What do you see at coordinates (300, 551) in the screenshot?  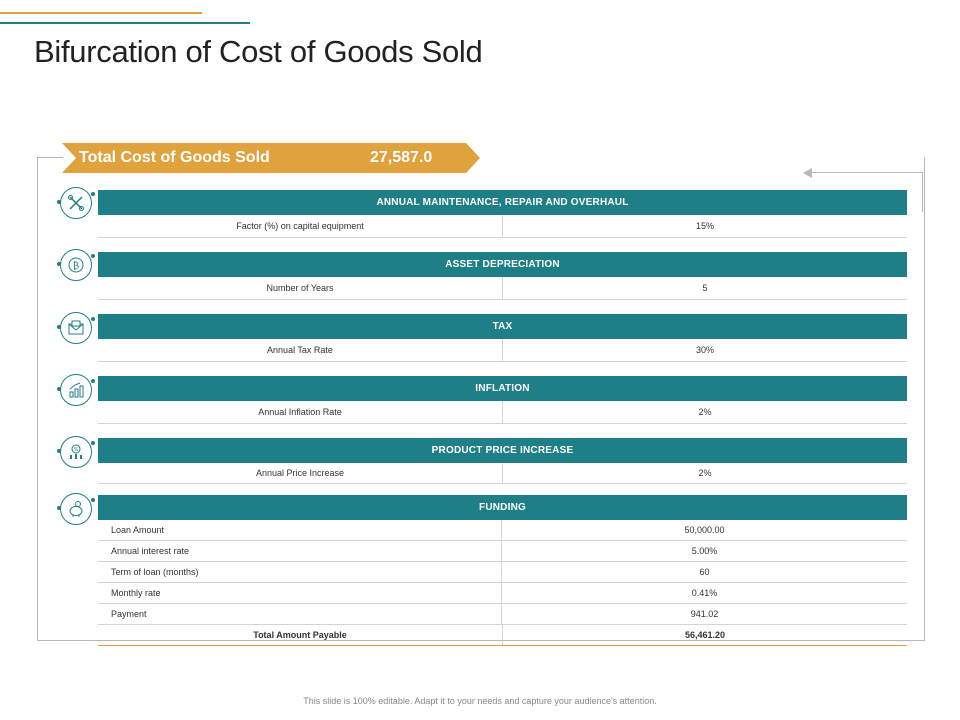 I see `row-label: Annual interest rate` at bounding box center [300, 551].